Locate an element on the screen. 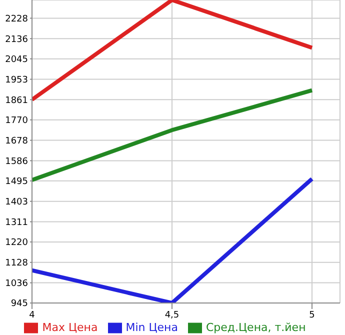 Image resolution: width=345 pixels, height=335 pixels. y-tick-label: 1770 is located at coordinates (16, 121).